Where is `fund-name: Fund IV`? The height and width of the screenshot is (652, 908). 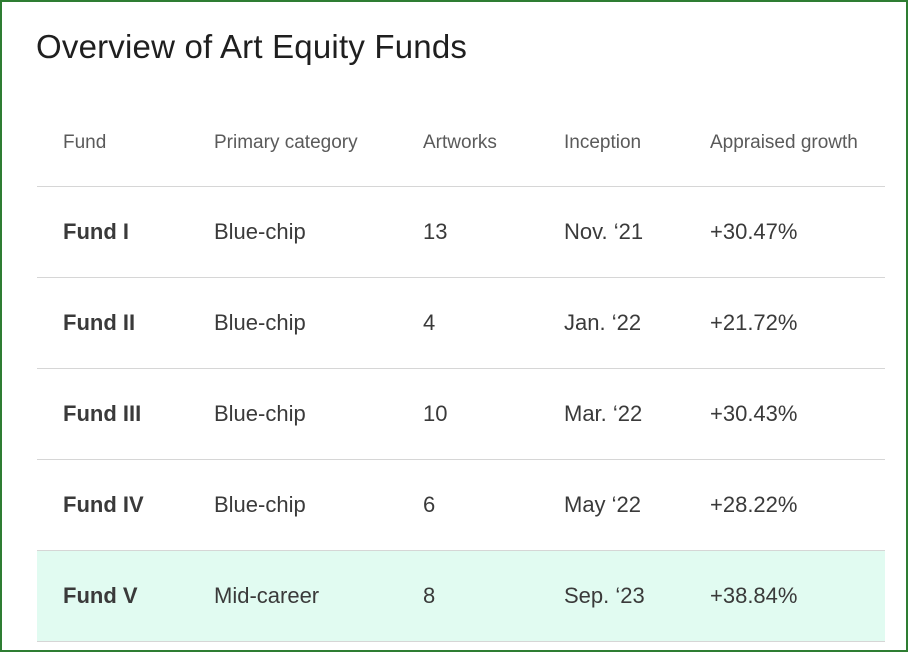 fund-name: Fund IV is located at coordinates (125, 505).